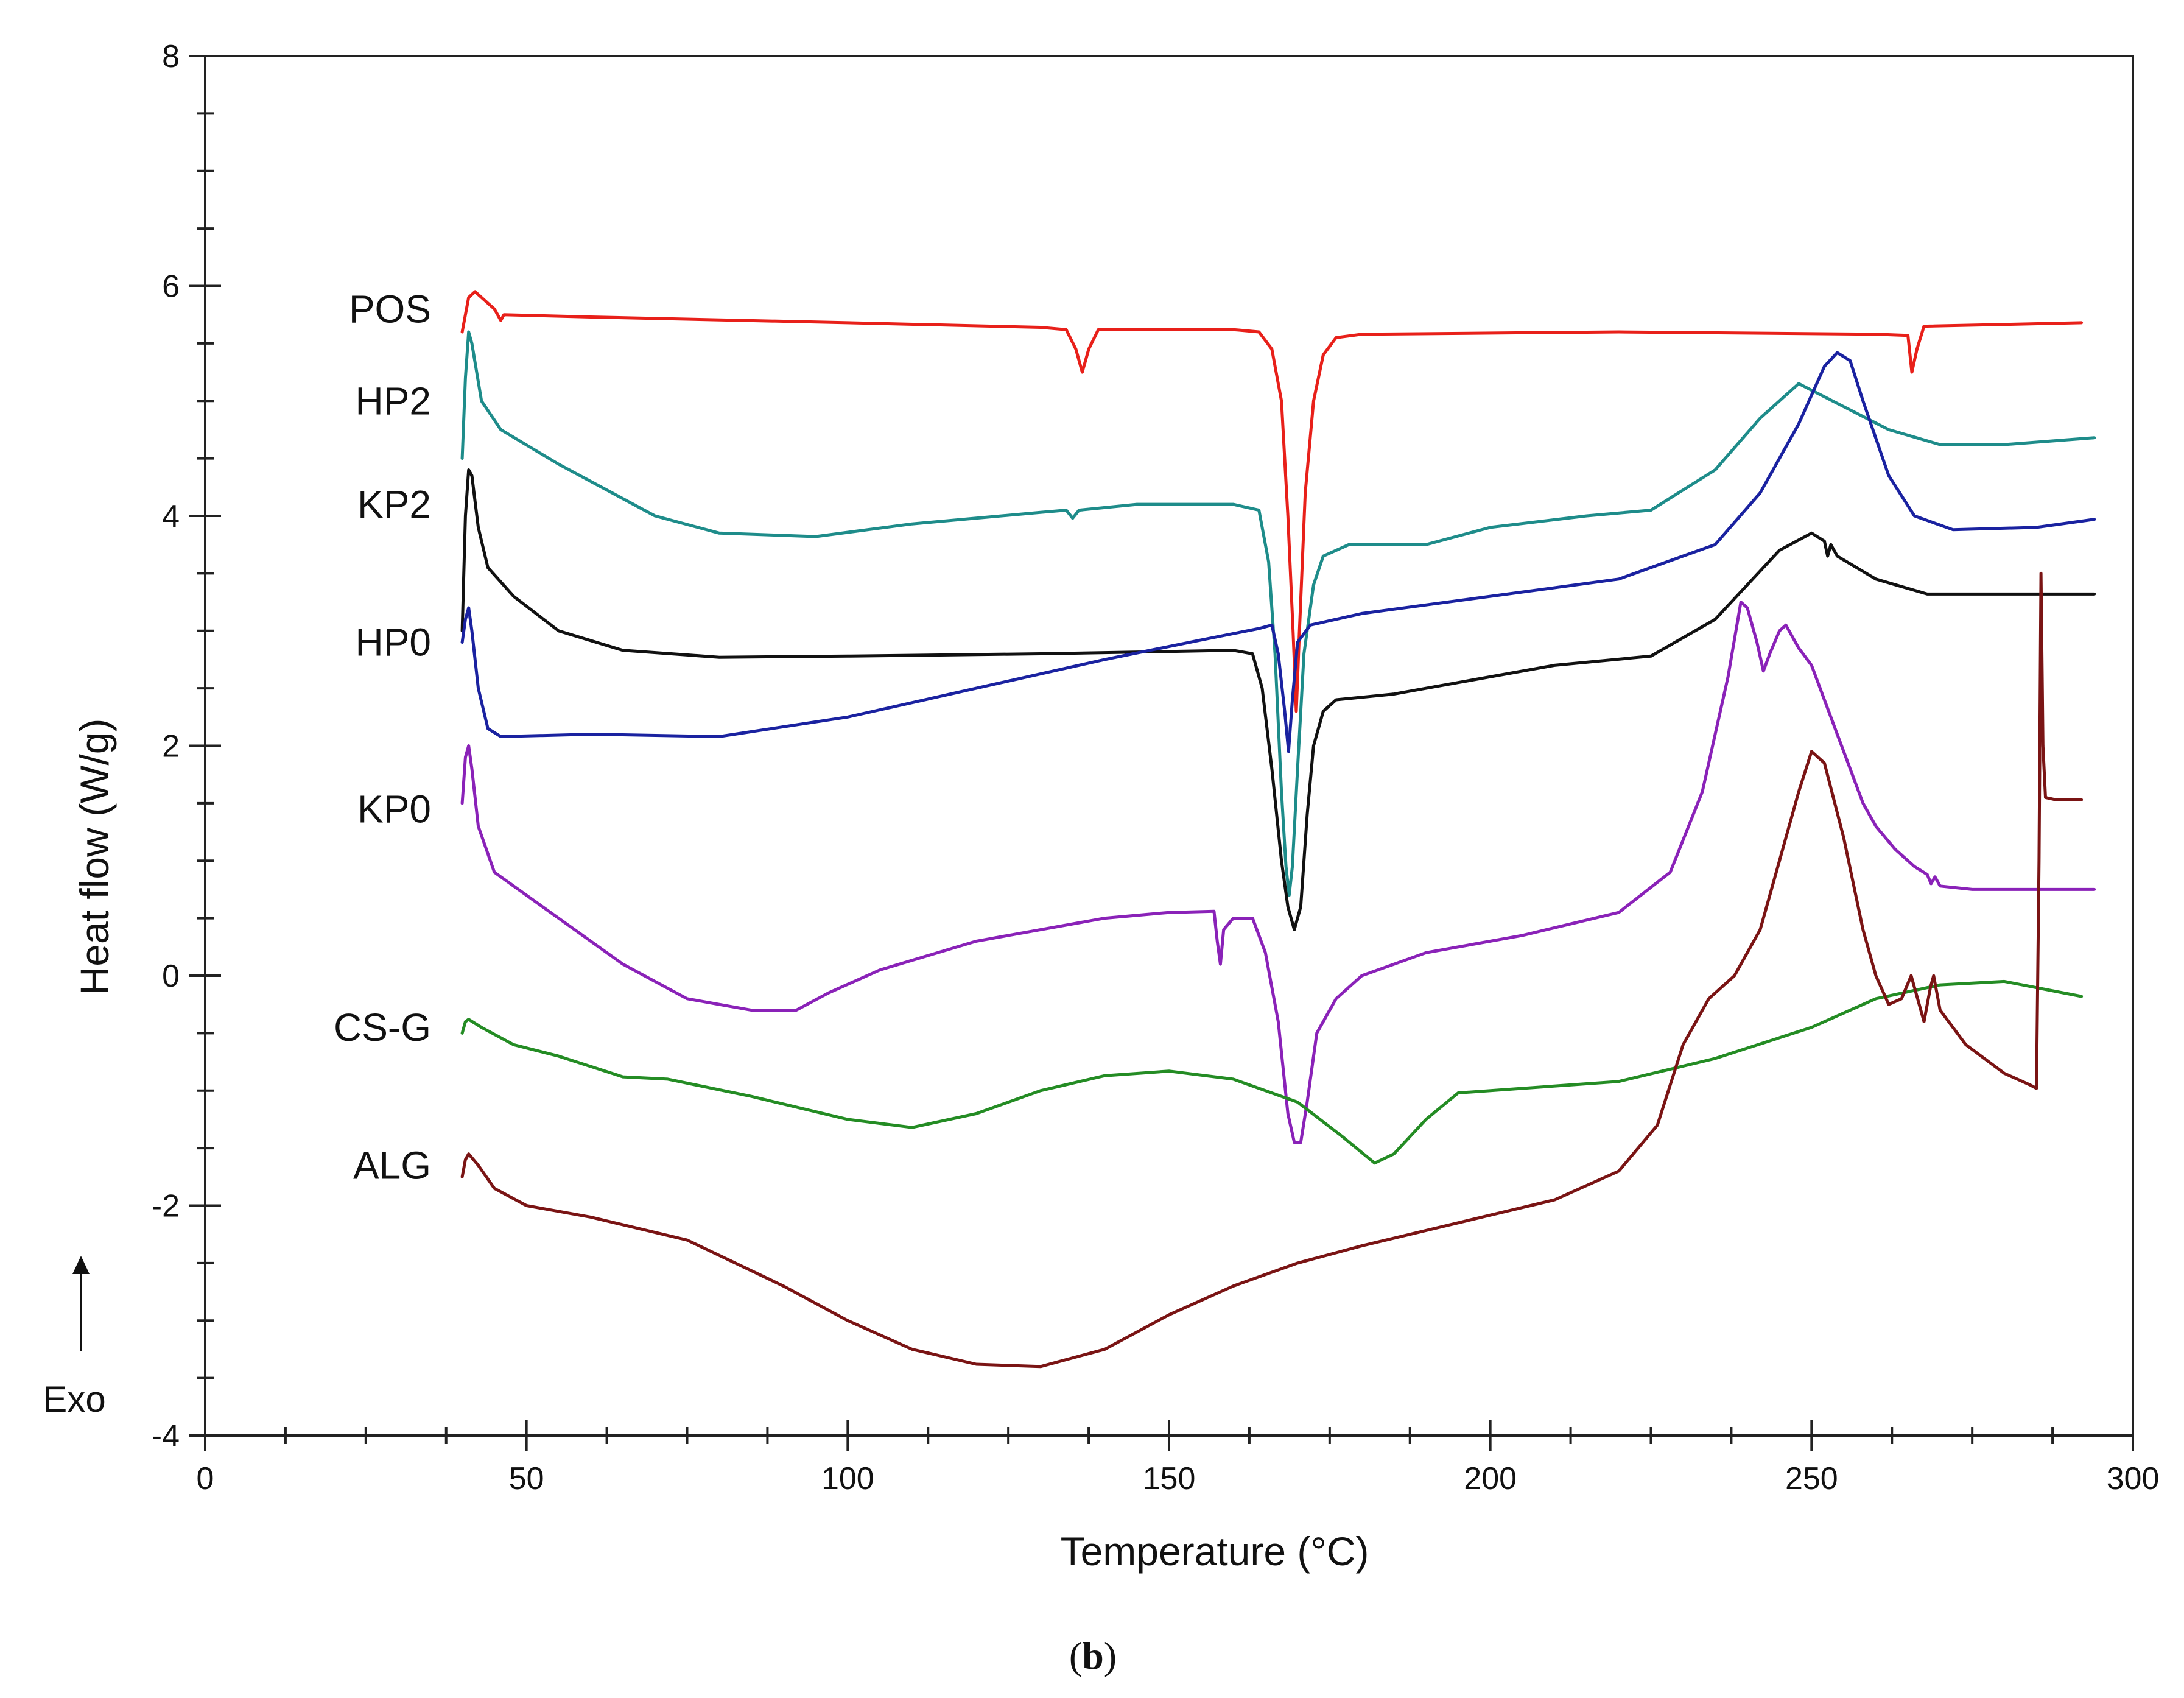 Image resolution: width=2184 pixels, height=1698 pixels. I want to click on series-label-kp2: KP2, so click(394, 504).